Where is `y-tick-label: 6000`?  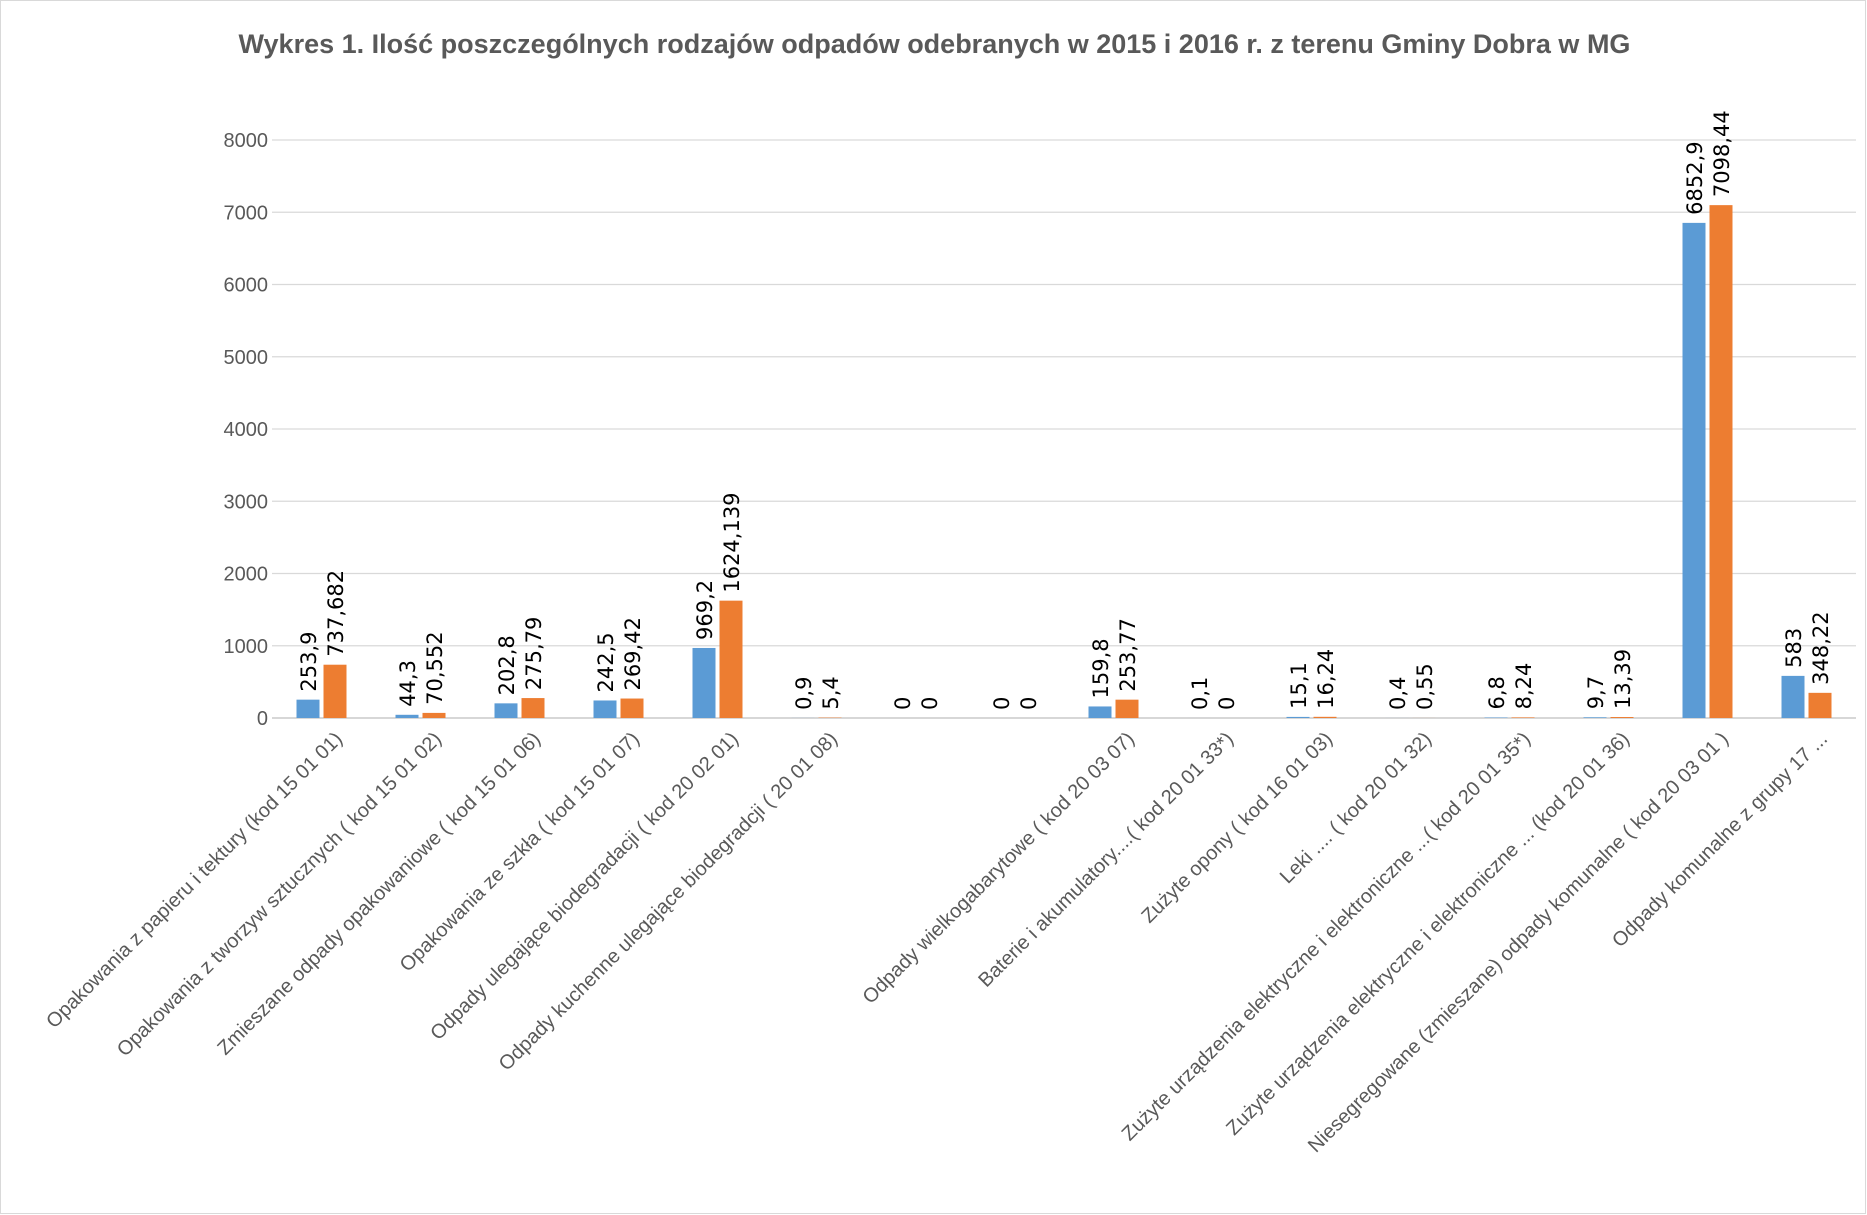
y-tick-label: 6000 is located at coordinates (246, 286).